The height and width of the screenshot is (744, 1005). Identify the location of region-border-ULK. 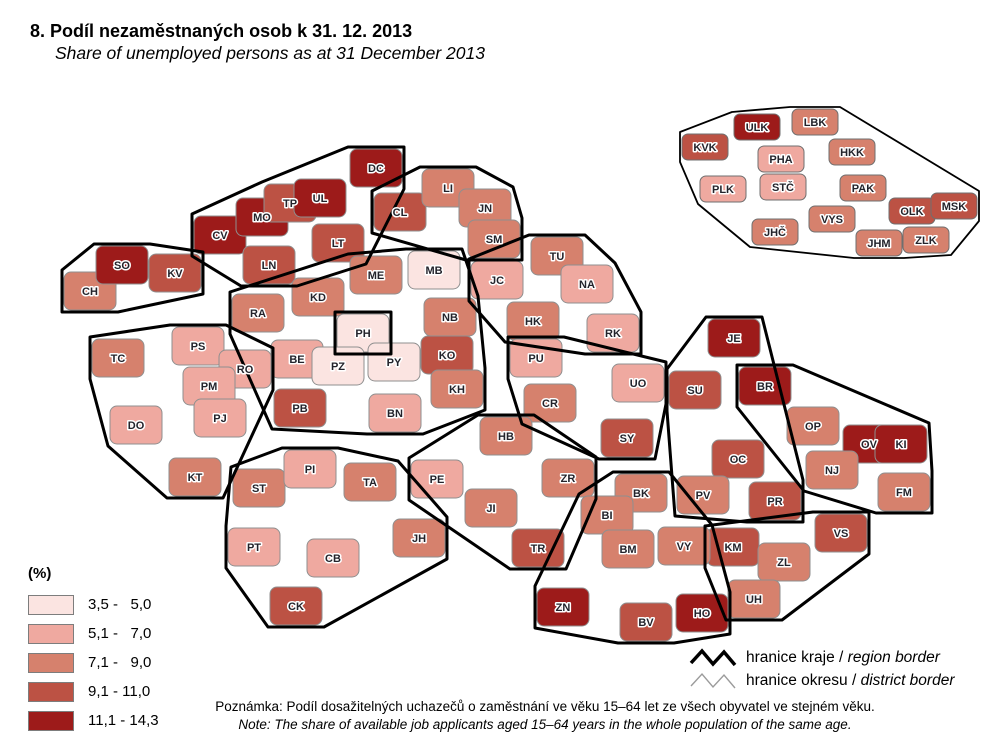
(298, 216).